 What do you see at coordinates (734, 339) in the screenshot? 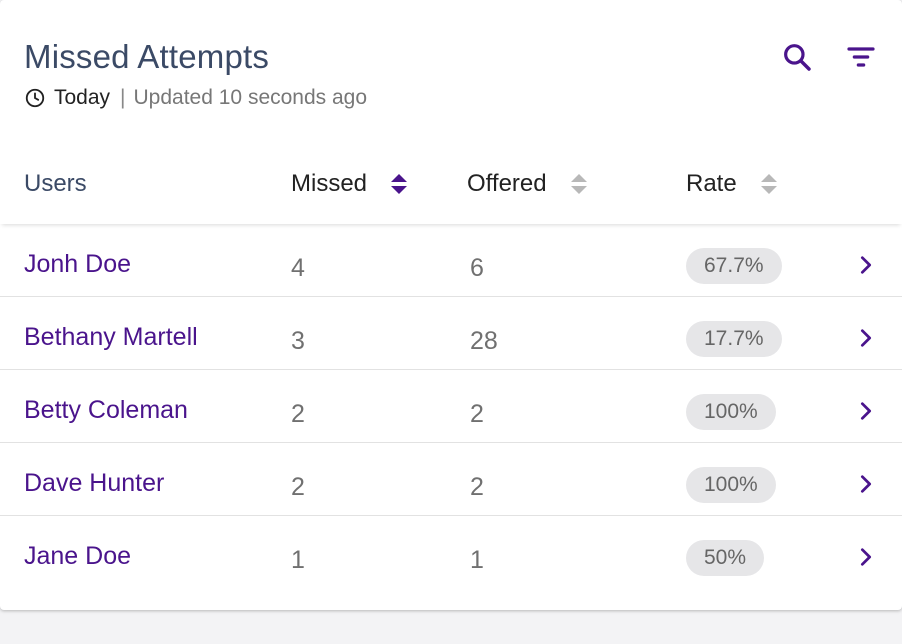
I see `rate-badge: 17.7%` at bounding box center [734, 339].